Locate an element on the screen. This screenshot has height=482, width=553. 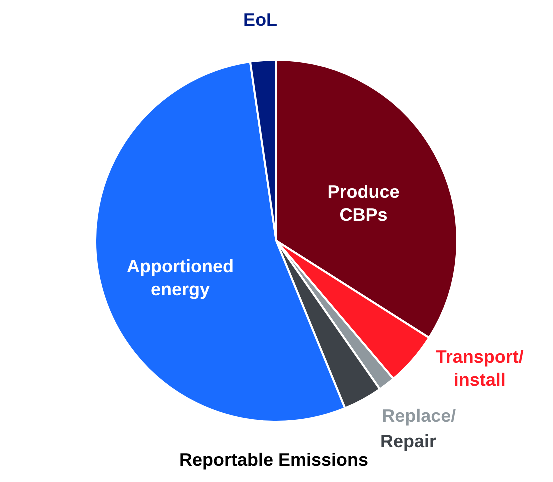
slice-label: Transport/ install is located at coordinates (480, 368).